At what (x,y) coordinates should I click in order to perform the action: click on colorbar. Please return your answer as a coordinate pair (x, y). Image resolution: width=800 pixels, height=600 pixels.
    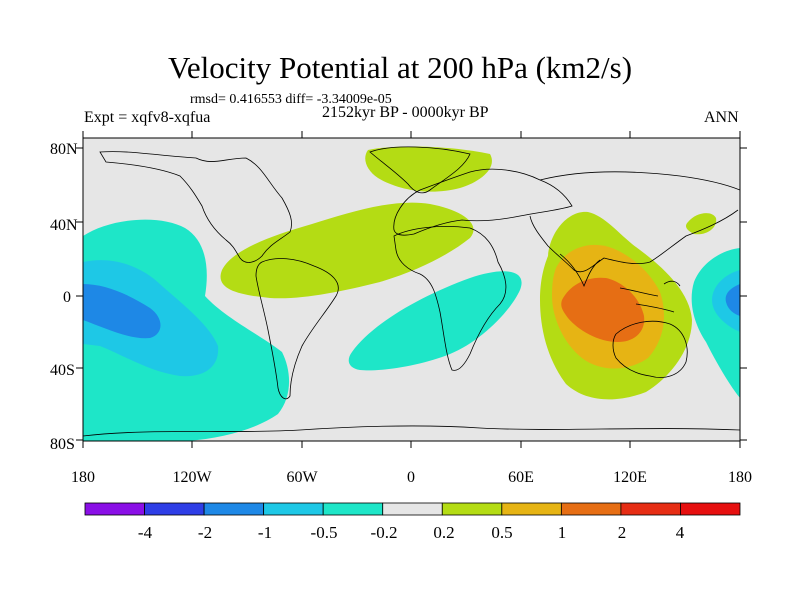
    Looking at the image, I should click on (412, 509).